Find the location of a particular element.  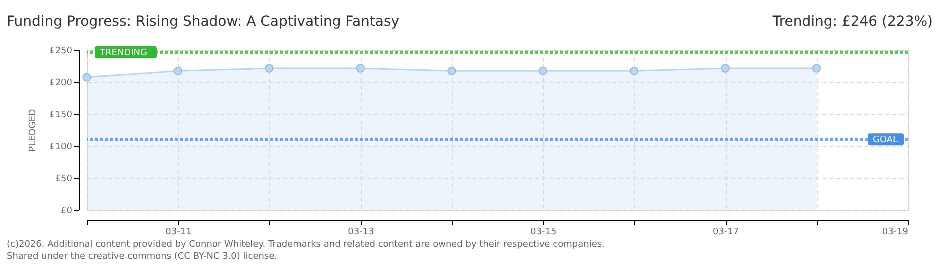

text: Trending: £246 (223%) is located at coordinates (852, 22).